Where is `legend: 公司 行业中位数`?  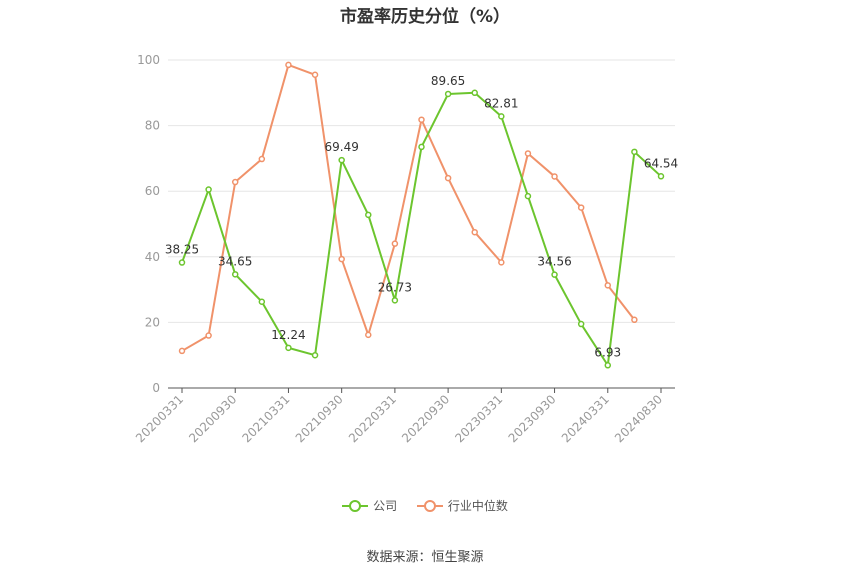
legend: 公司 行业中位数 is located at coordinates (425, 506).